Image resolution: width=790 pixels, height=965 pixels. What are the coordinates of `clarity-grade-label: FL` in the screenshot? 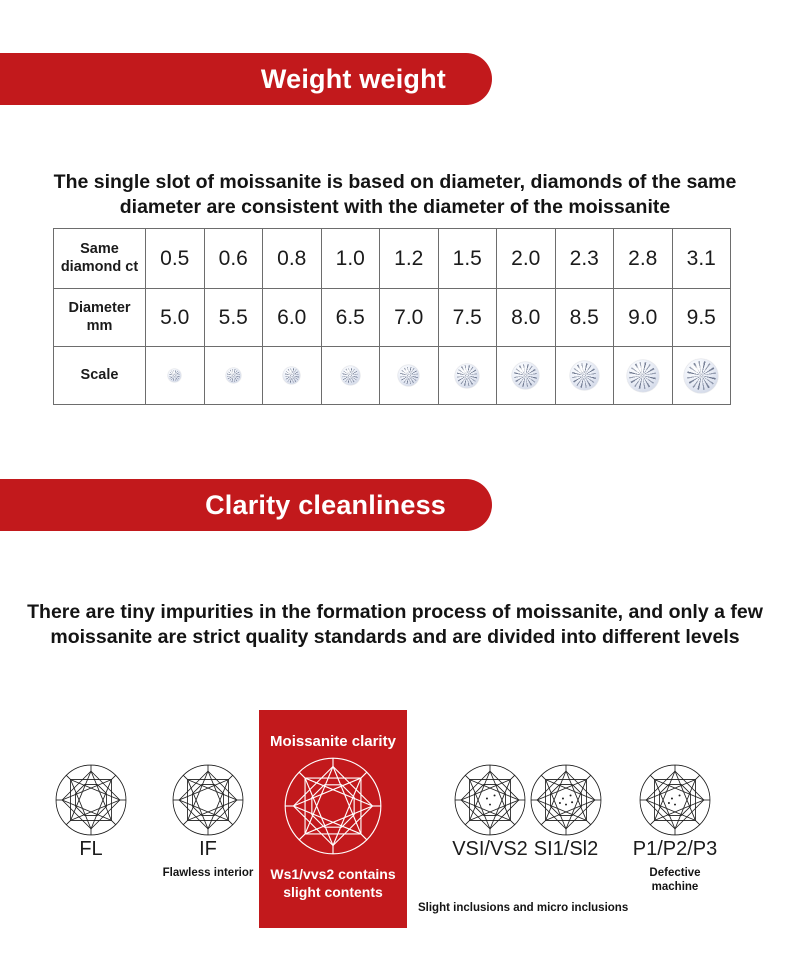 It's located at (91, 849).